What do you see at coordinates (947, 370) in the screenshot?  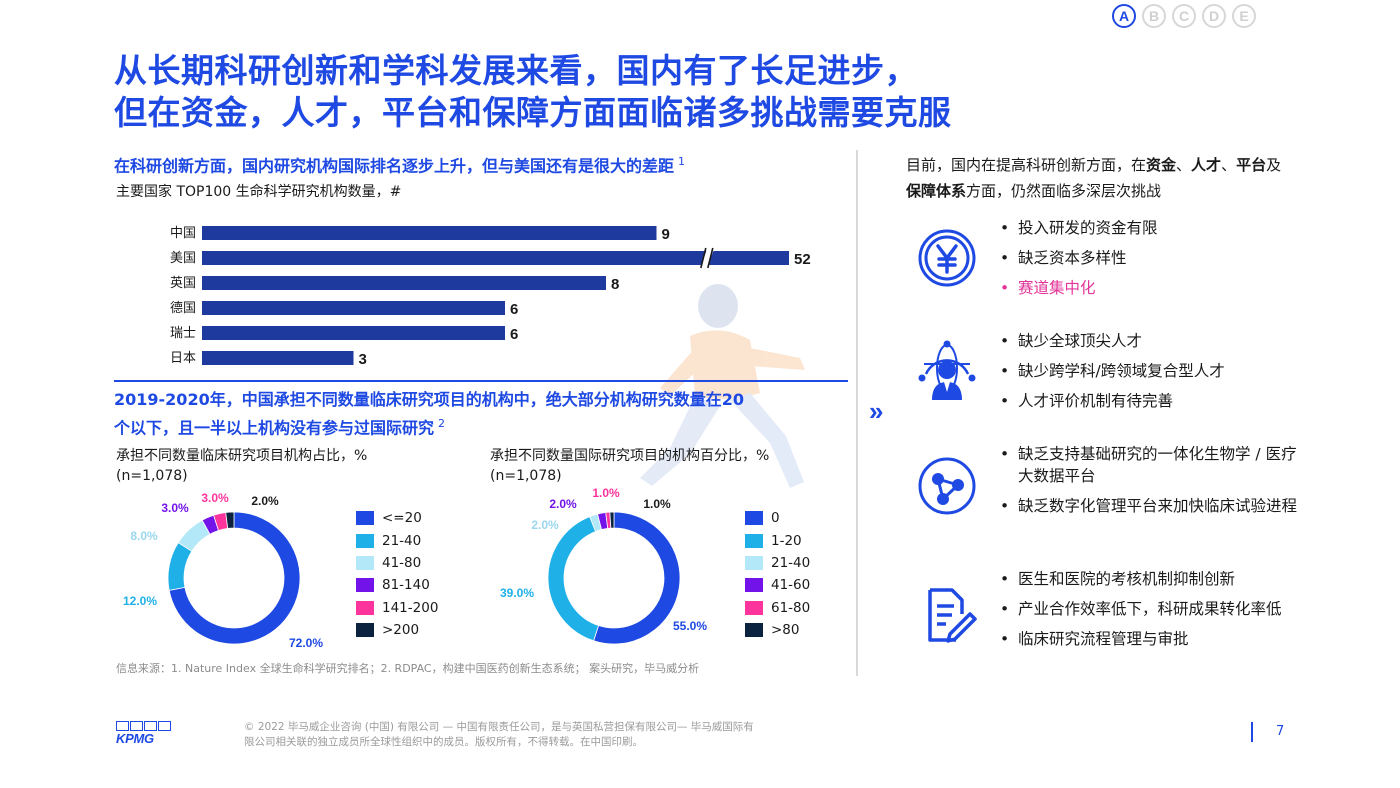 I see `global-talent-icon` at bounding box center [947, 370].